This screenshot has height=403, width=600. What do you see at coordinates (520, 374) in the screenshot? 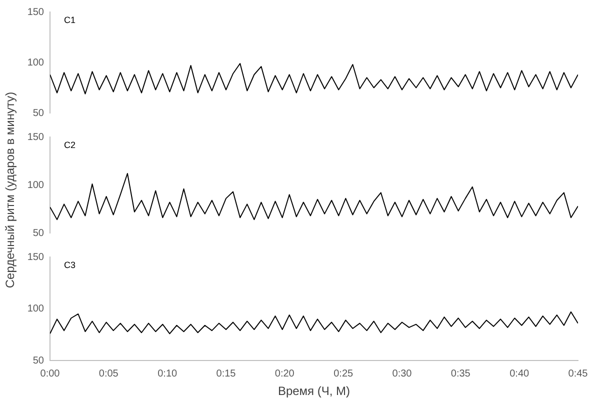
I see `x-tick-label: 0:40` at bounding box center [520, 374].